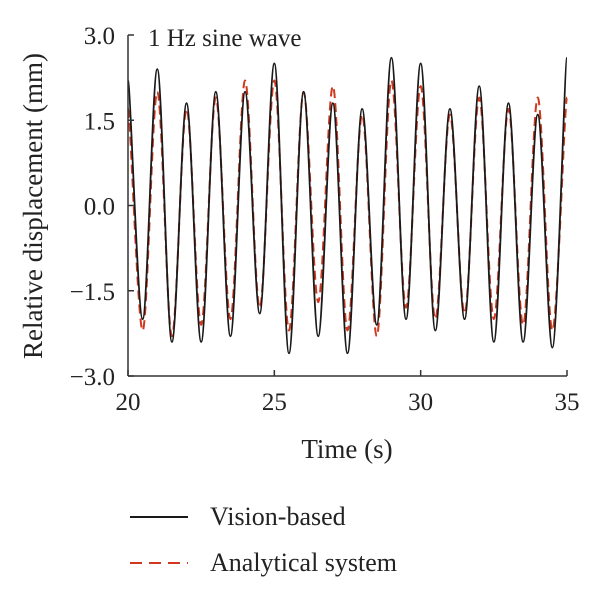 This screenshot has height=599, width=600. Describe the element at coordinates (99, 36) in the screenshot. I see `y-tick-label-4: 3.0` at that location.